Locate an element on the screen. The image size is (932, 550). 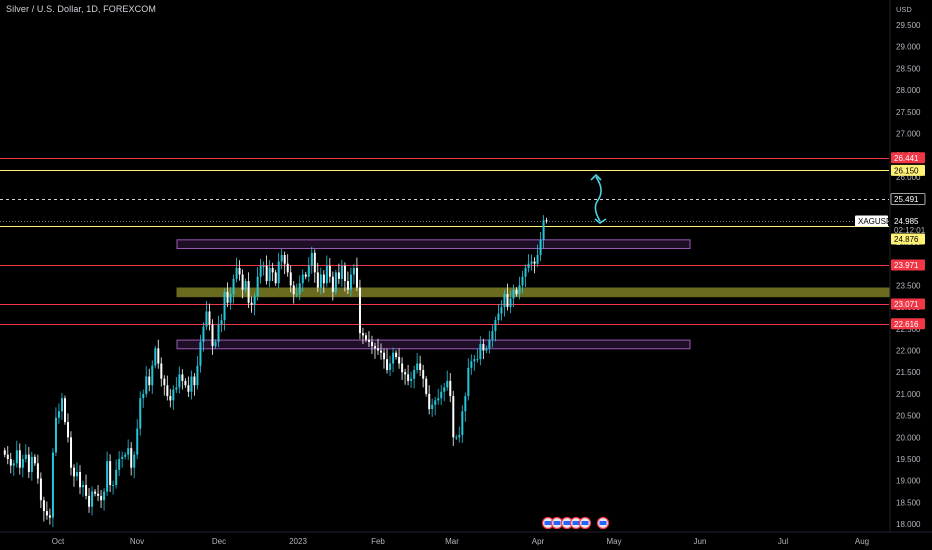
price-tag-label: 26.150 is located at coordinates (906, 170).